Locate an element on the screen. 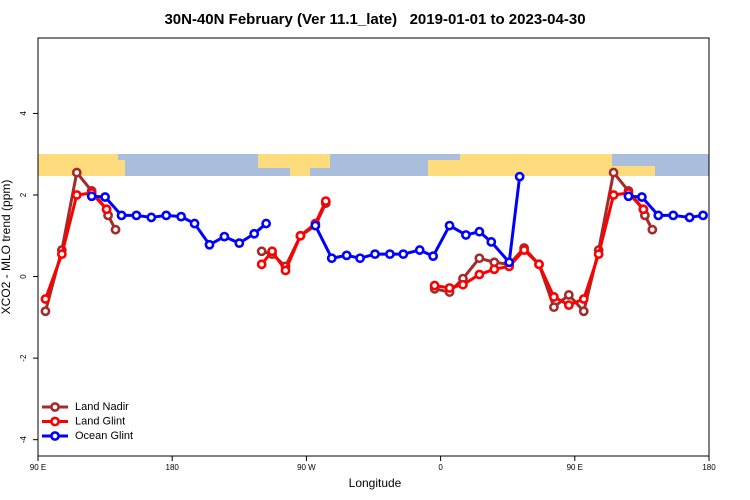 The image size is (750, 500). x-tick-label: 90 W is located at coordinates (306, 467).